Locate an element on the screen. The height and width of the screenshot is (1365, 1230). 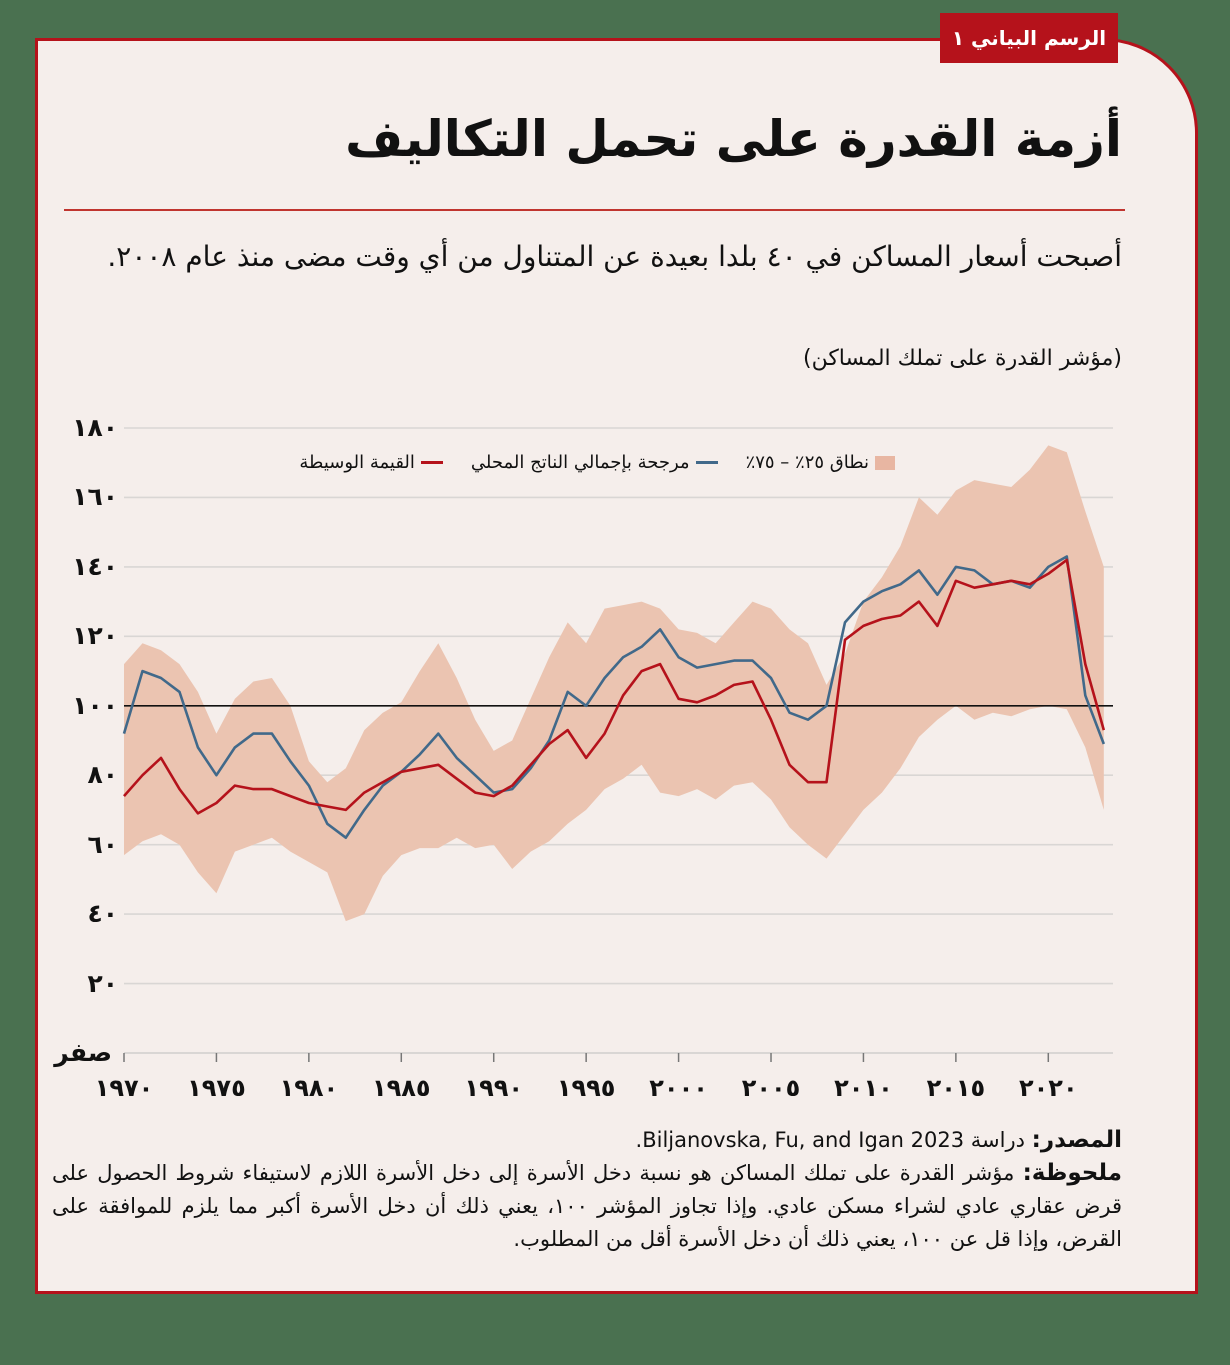
x-tick-label: ٢٠١٠ is located at coordinates (863, 1088).